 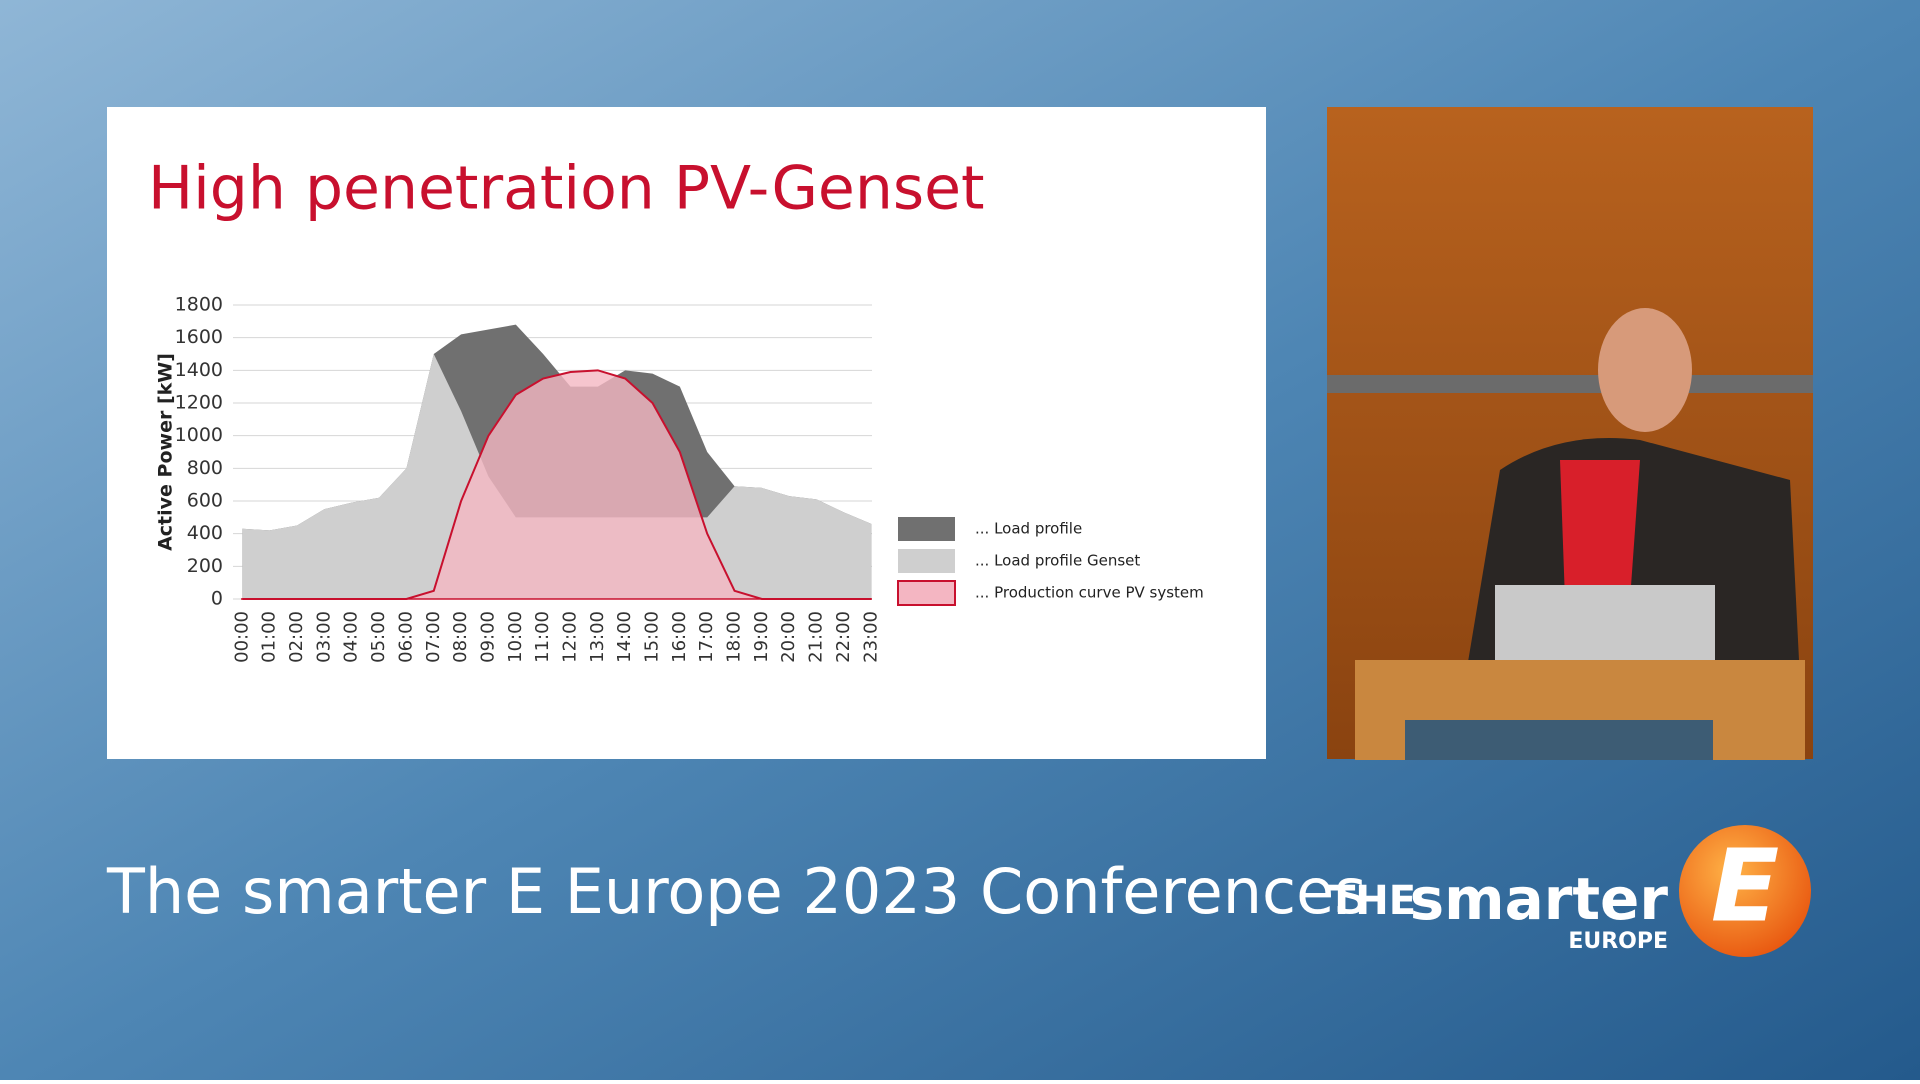 I want to click on y-tick-label: 1200, so click(x=199, y=403).